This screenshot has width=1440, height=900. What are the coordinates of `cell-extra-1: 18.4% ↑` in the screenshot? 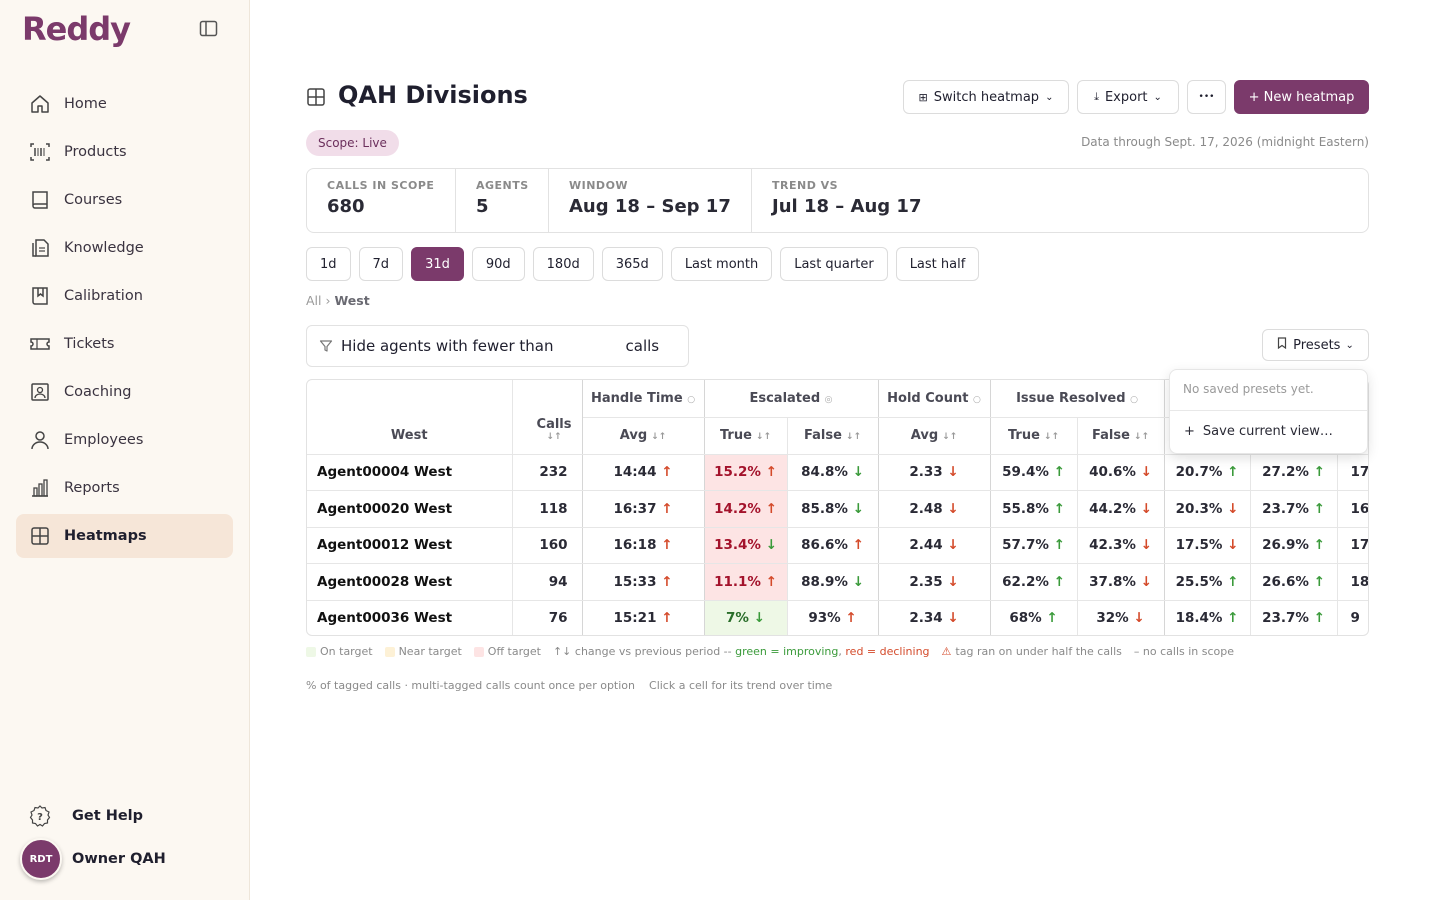 It's located at (1207, 617).